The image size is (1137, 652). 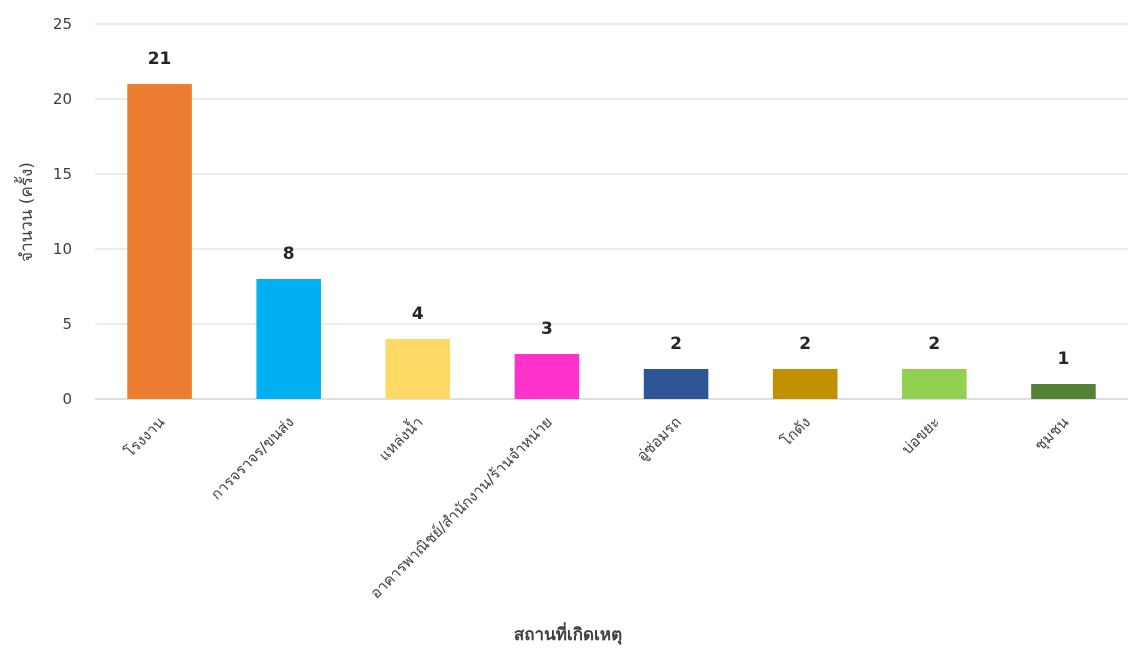 I want to click on y-tick-label: 5, so click(x=67, y=324).